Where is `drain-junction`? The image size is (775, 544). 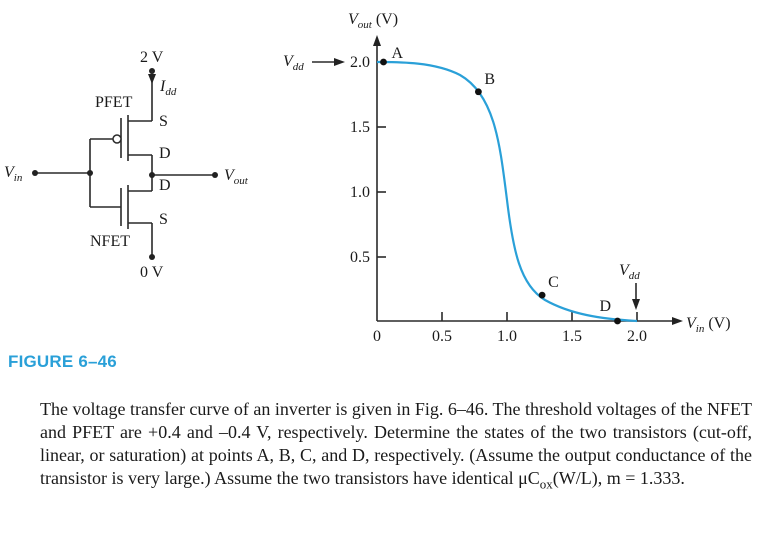 drain-junction is located at coordinates (152, 175).